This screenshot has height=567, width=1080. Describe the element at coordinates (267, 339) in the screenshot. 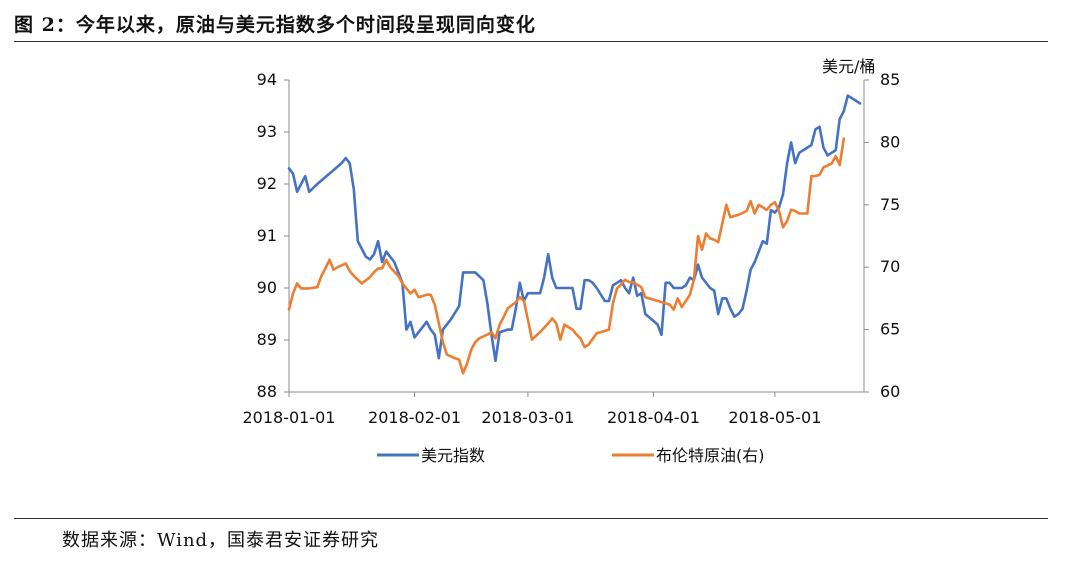

I see `y-left-tick-label: 89` at that location.